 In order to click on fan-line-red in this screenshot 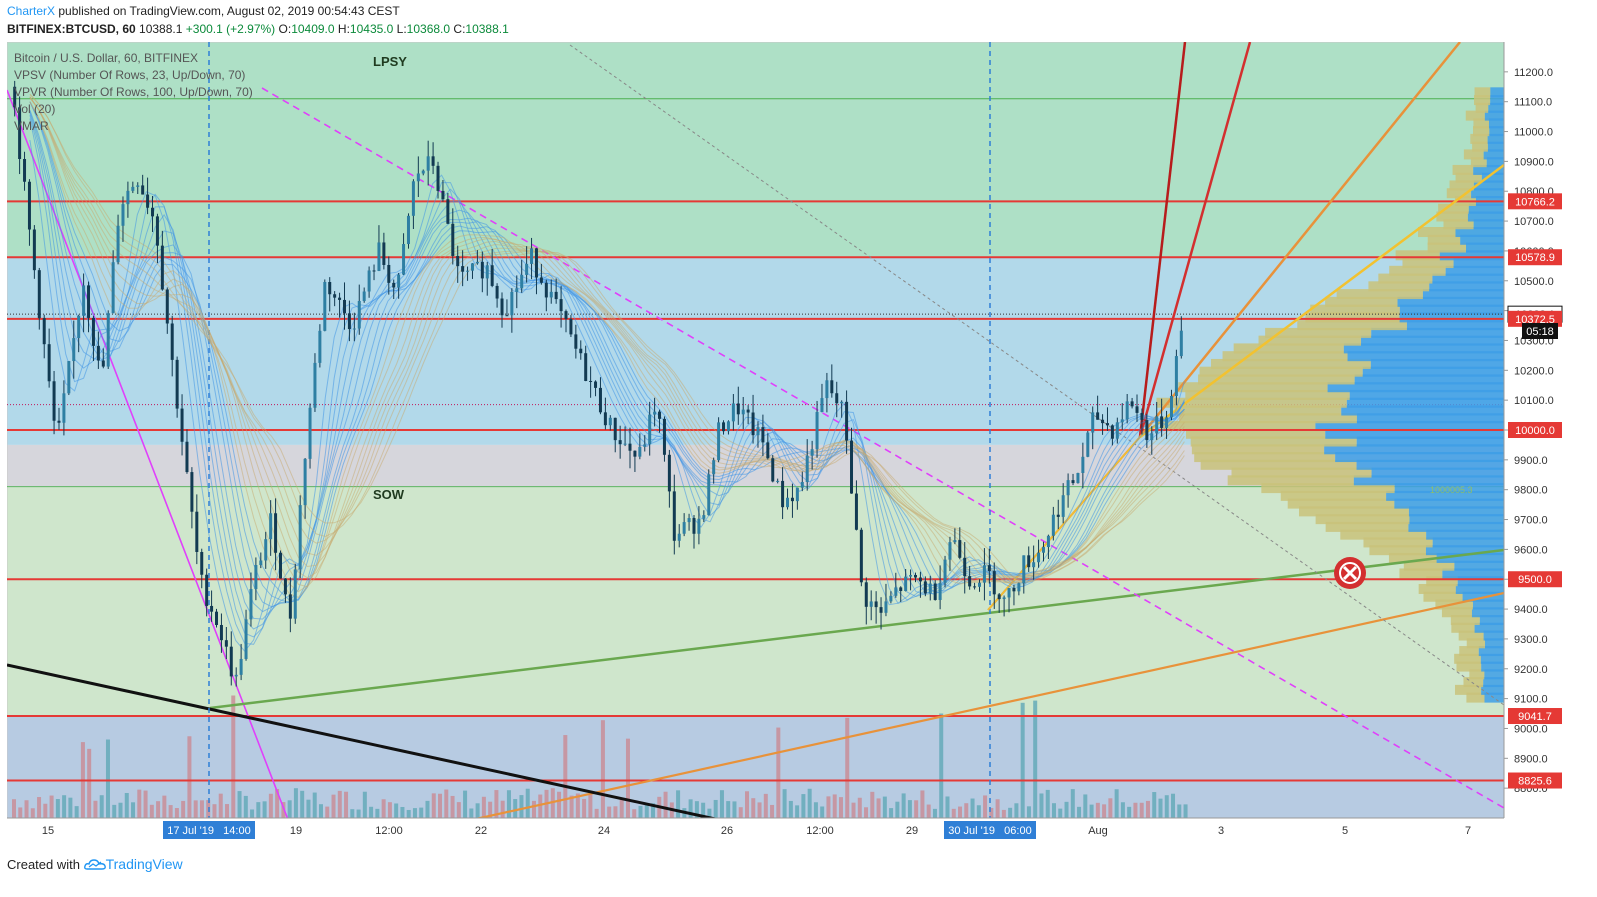, I will do `click(1195, 240)`.